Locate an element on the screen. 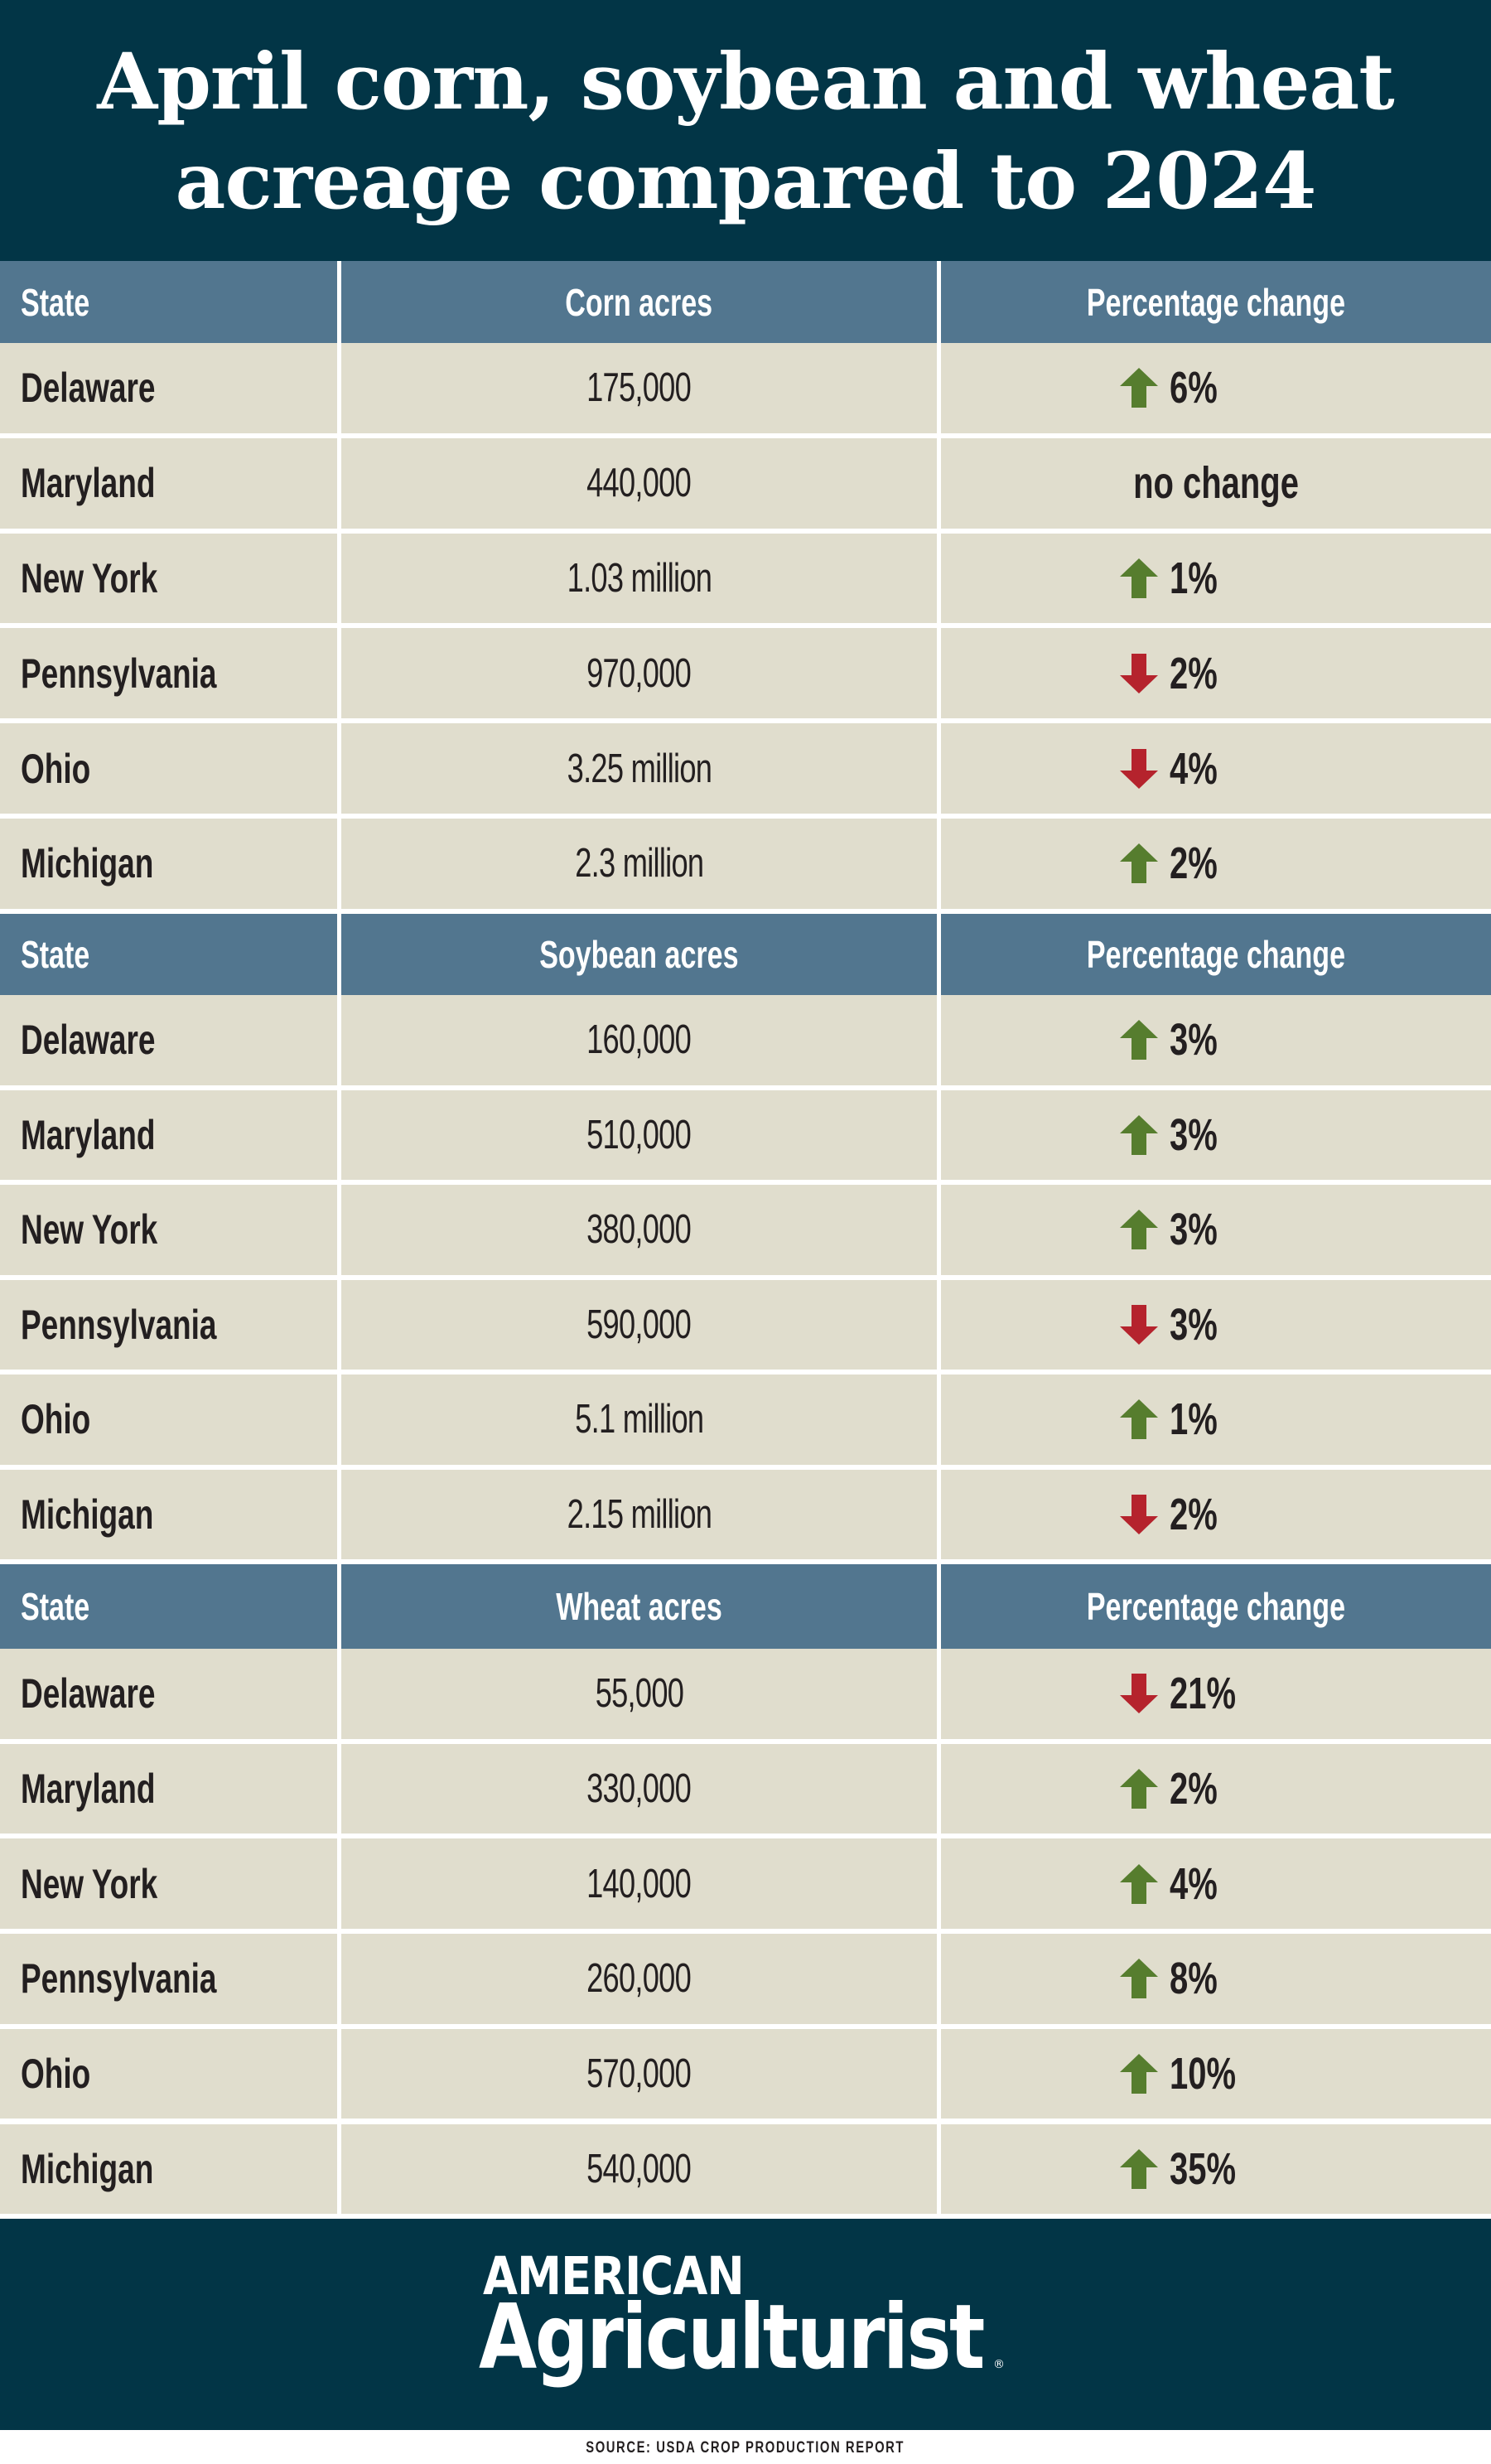 This screenshot has height=2464, width=1491. header-cell-change: Percentage change is located at coordinates (1216, 1606).